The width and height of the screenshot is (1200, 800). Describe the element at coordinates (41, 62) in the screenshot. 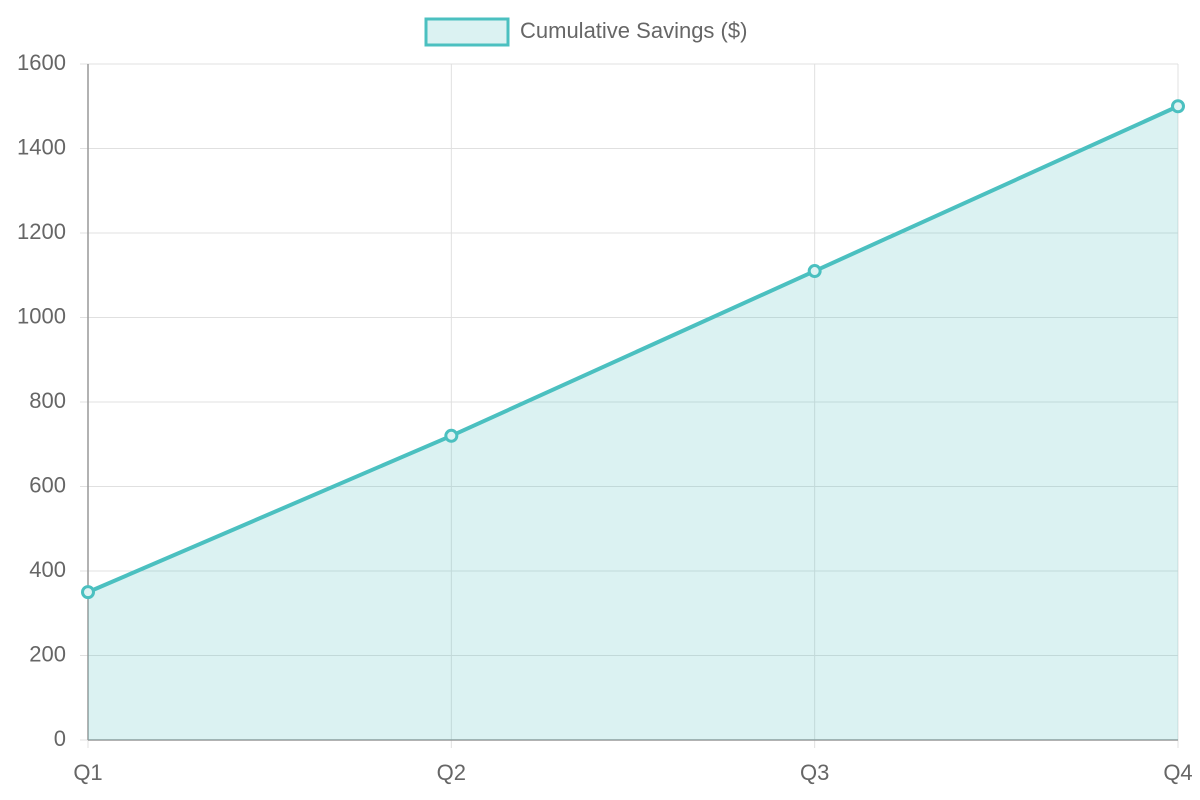

I see `y-tick-label: 1600` at that location.